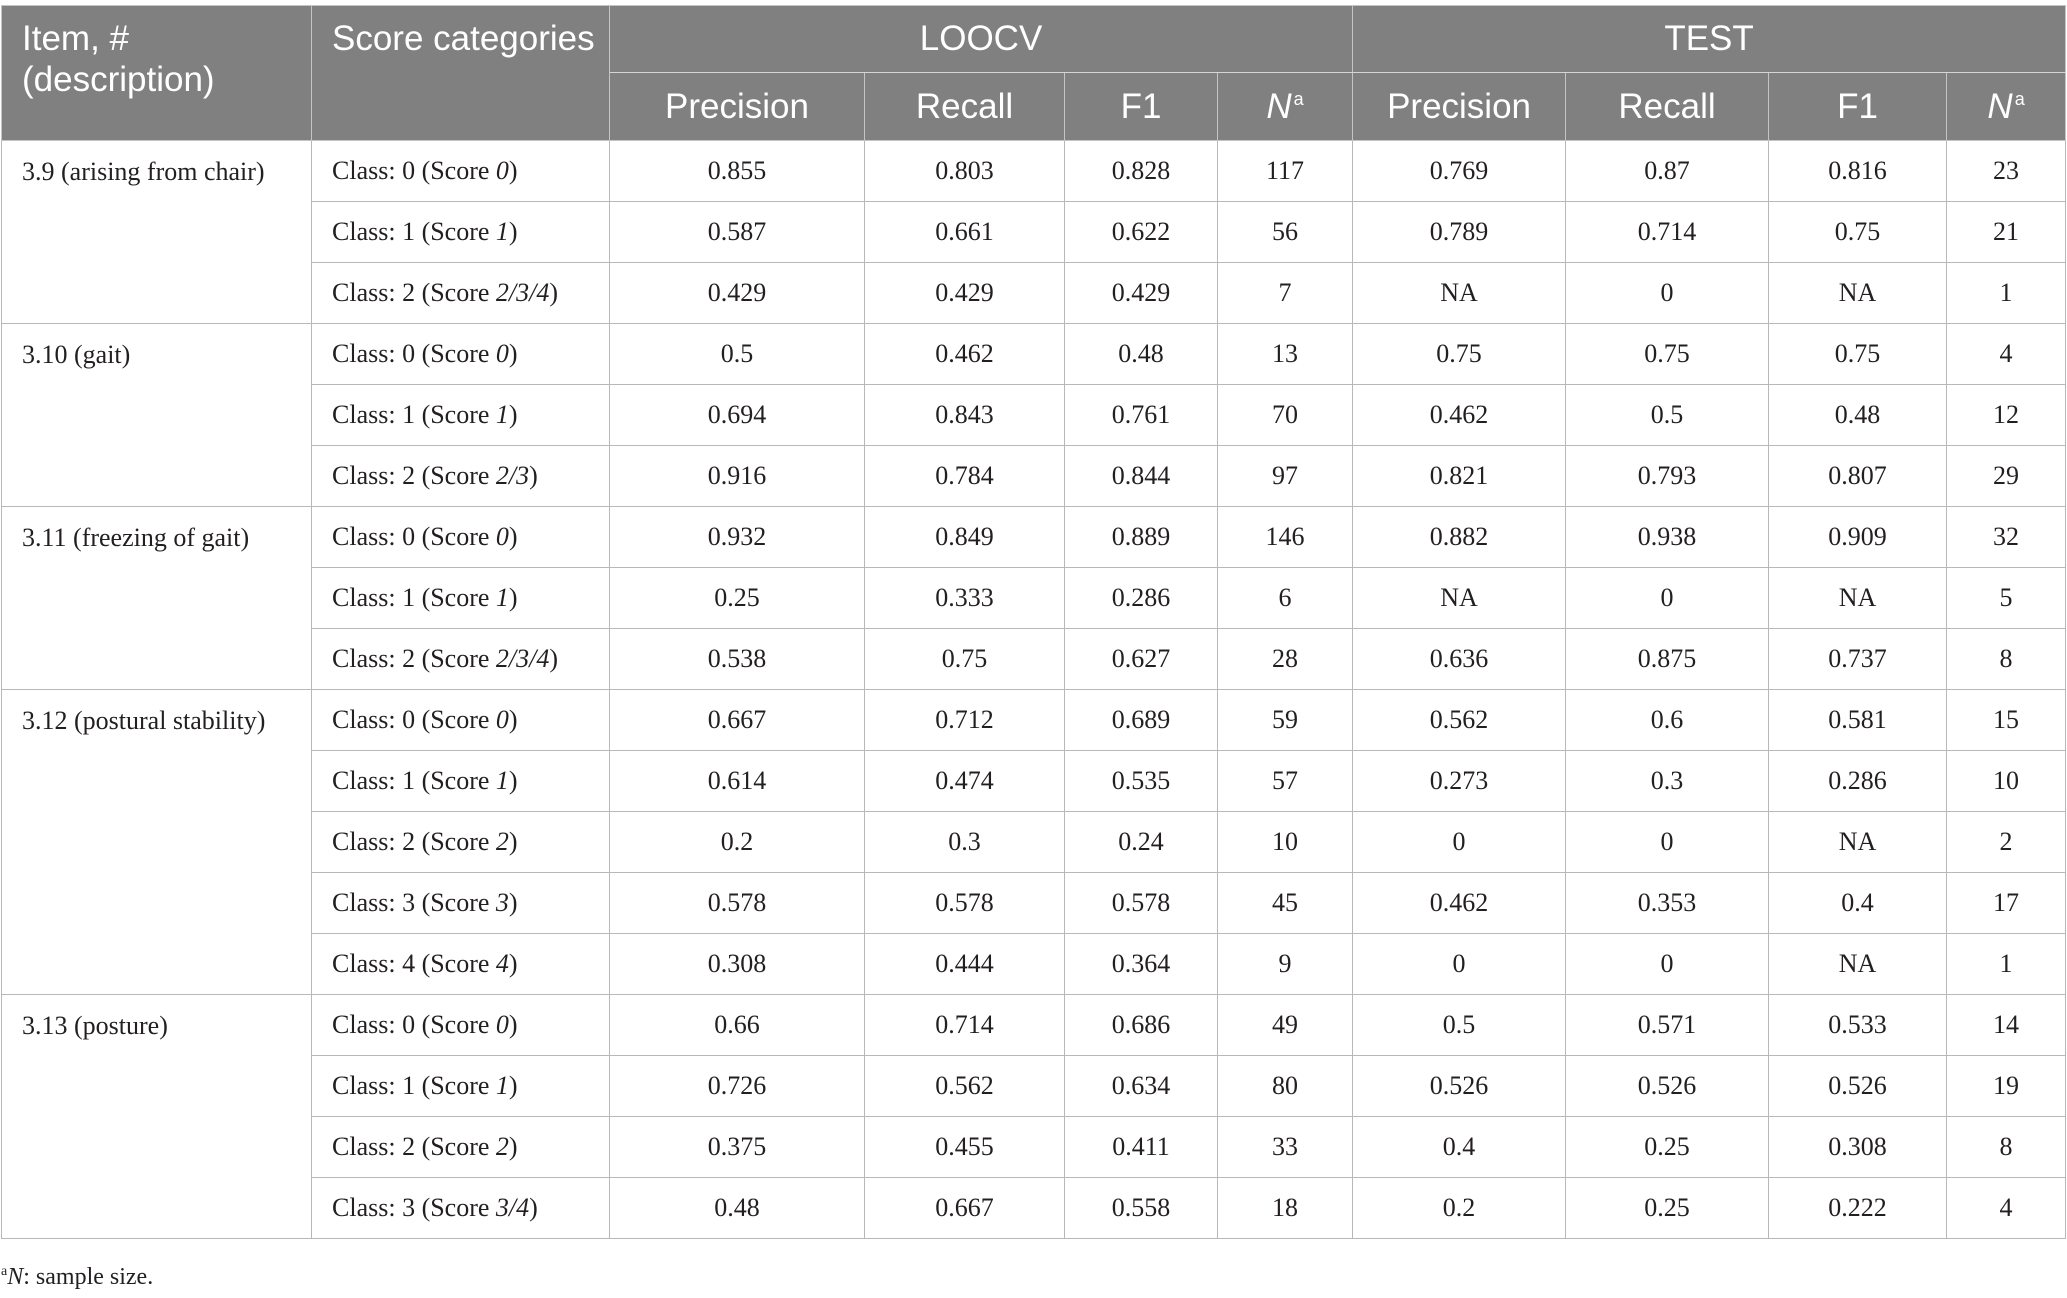 The width and height of the screenshot is (2067, 1298). Describe the element at coordinates (737, 171) in the screenshot. I see `loocv-precision: 0.855` at that location.